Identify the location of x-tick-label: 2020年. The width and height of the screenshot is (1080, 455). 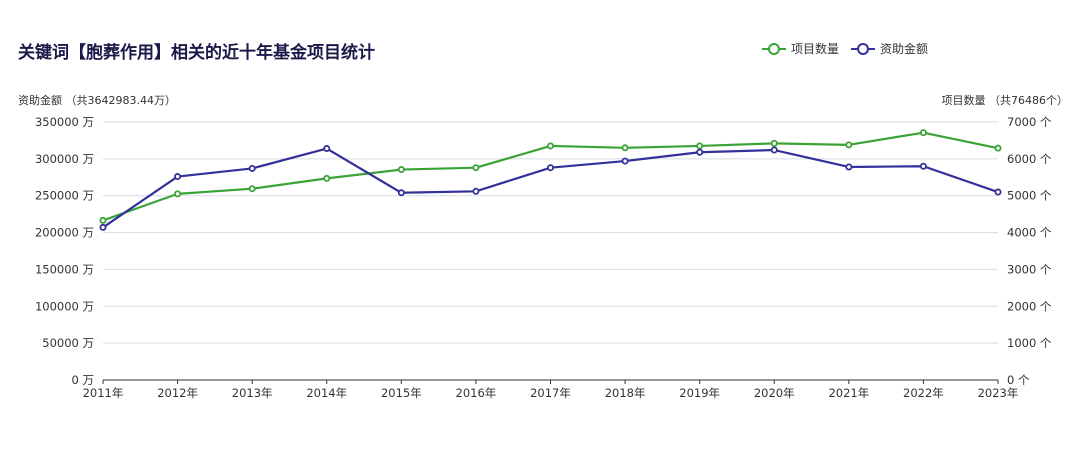
(774, 393).